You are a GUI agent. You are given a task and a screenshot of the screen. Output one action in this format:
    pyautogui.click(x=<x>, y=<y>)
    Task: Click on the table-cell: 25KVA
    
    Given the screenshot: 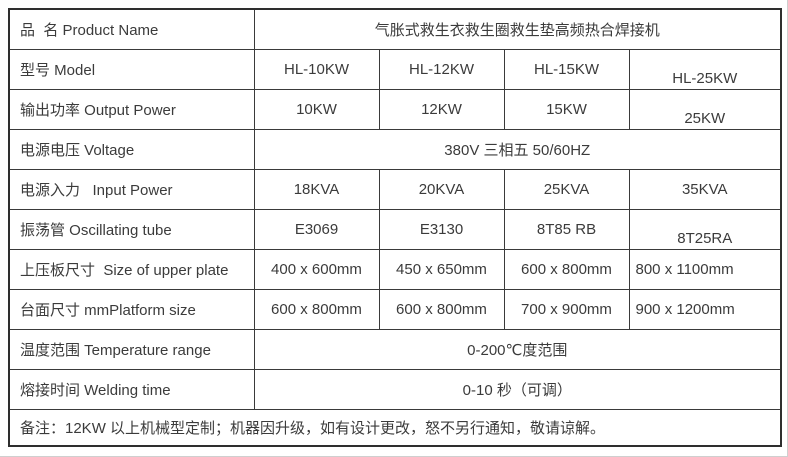 What is the action you would take?
    pyautogui.click(x=566, y=189)
    